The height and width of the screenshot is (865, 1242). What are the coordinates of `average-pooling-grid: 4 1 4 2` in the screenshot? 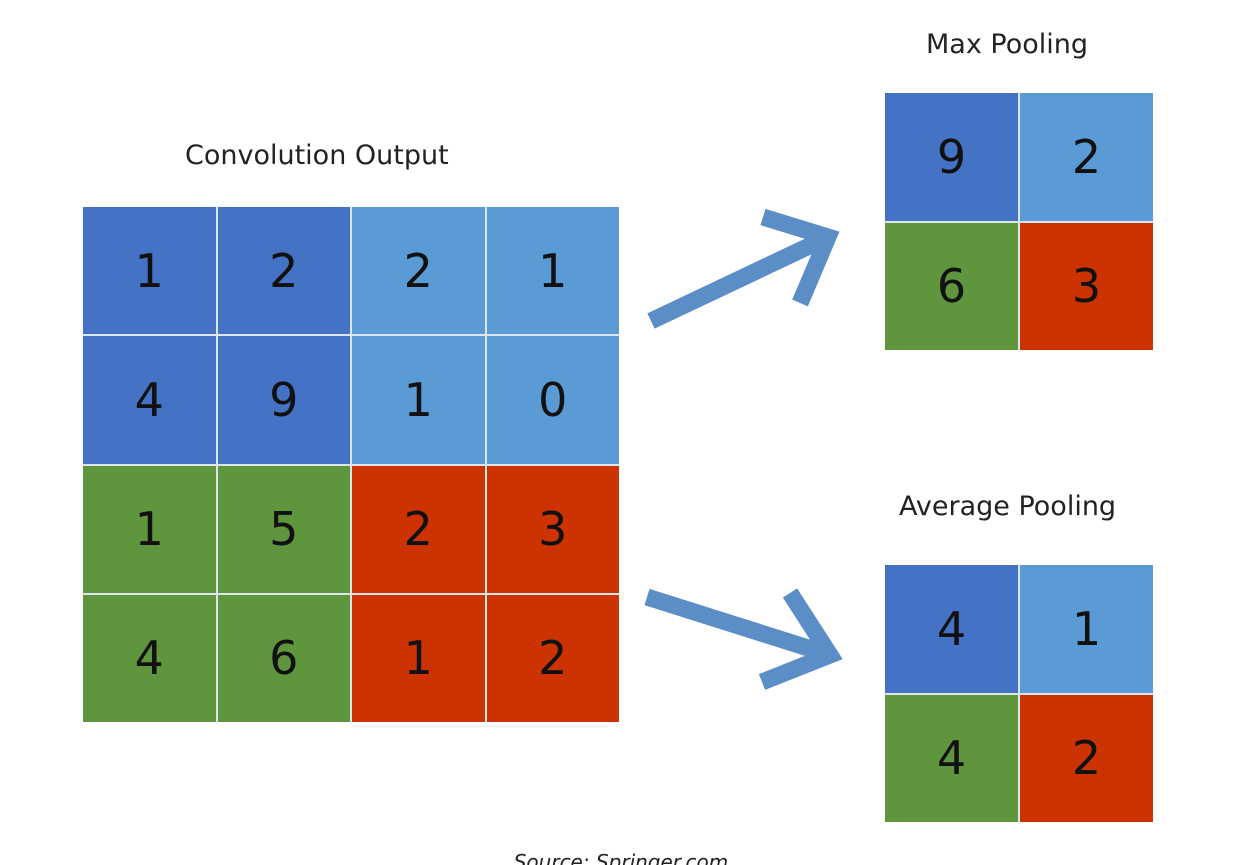 It's located at (1019, 693).